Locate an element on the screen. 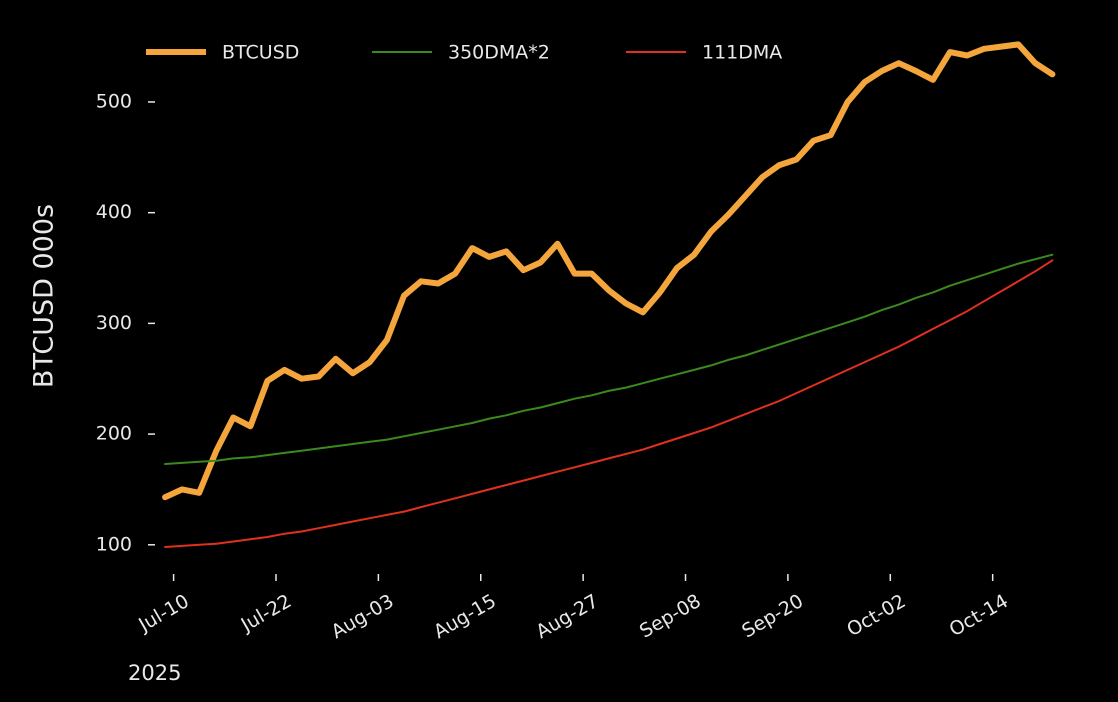 The image size is (1118, 702). legend-label: 111DMA is located at coordinates (742, 53).